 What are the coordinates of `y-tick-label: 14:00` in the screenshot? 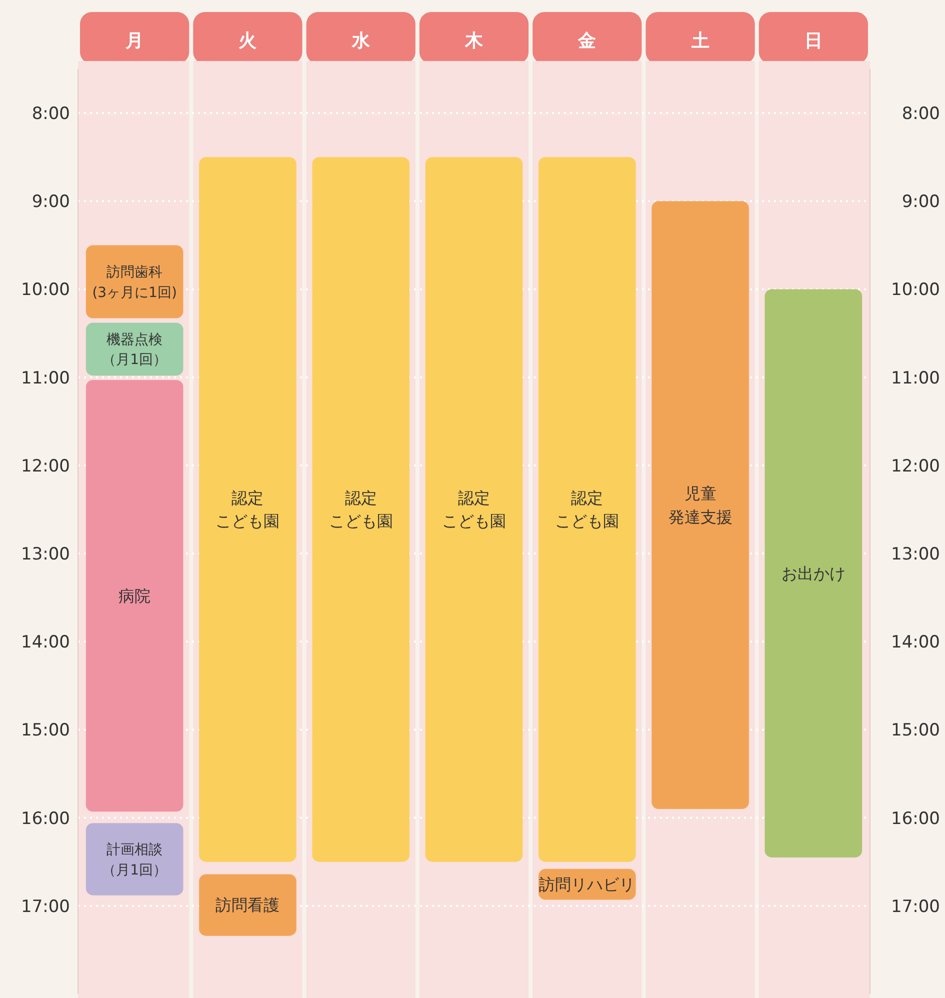 It's located at (45, 642).